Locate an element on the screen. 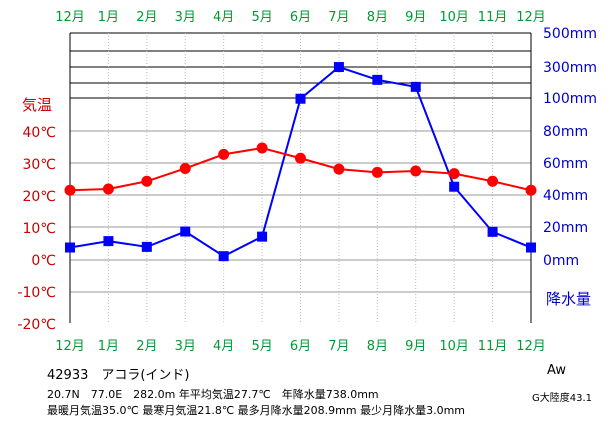 The width and height of the screenshot is (611, 425). month-label-top: 4月 is located at coordinates (223, 17).